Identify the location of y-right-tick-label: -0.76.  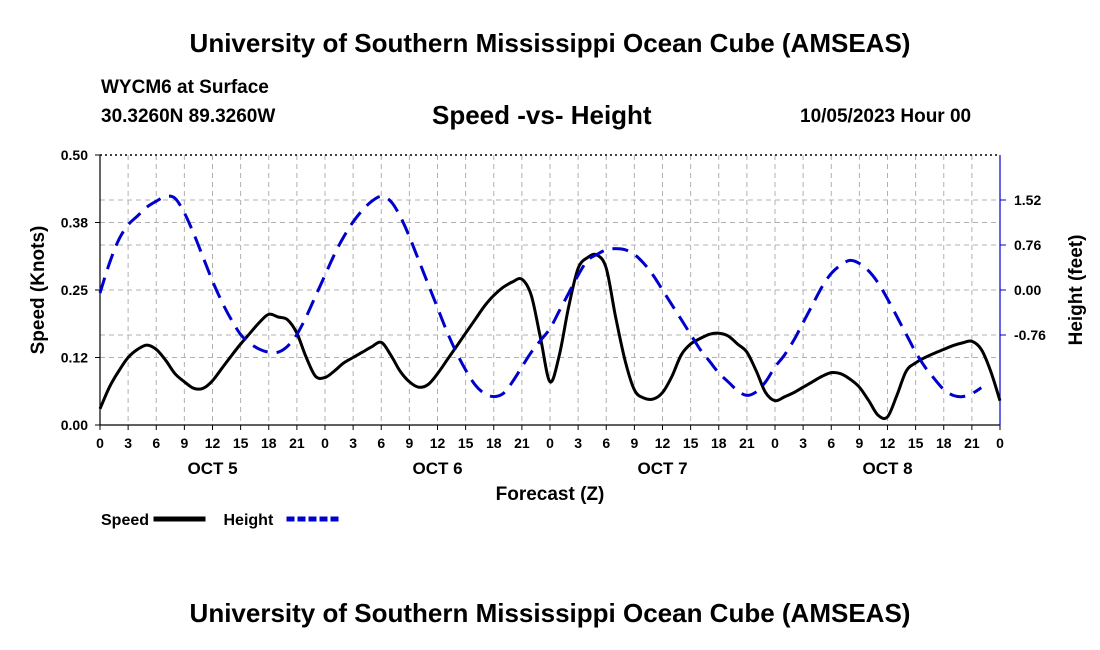
(1030, 335).